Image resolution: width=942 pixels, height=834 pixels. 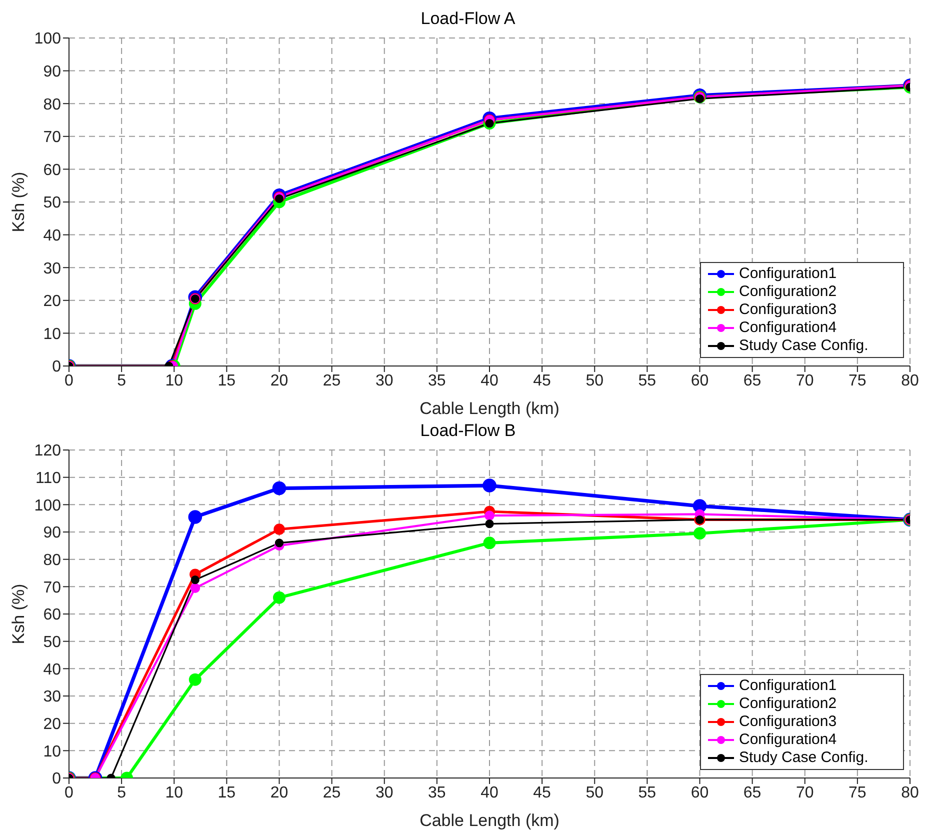 What do you see at coordinates (48, 451) in the screenshot?
I see `y-tick-label: 120` at bounding box center [48, 451].